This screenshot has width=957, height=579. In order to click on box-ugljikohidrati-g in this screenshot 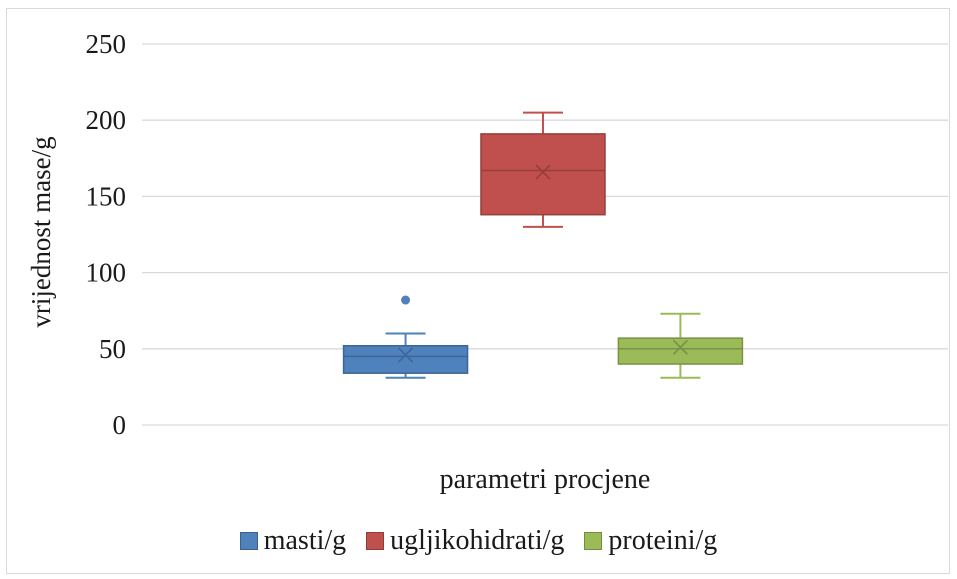, I will do `click(543, 169)`.